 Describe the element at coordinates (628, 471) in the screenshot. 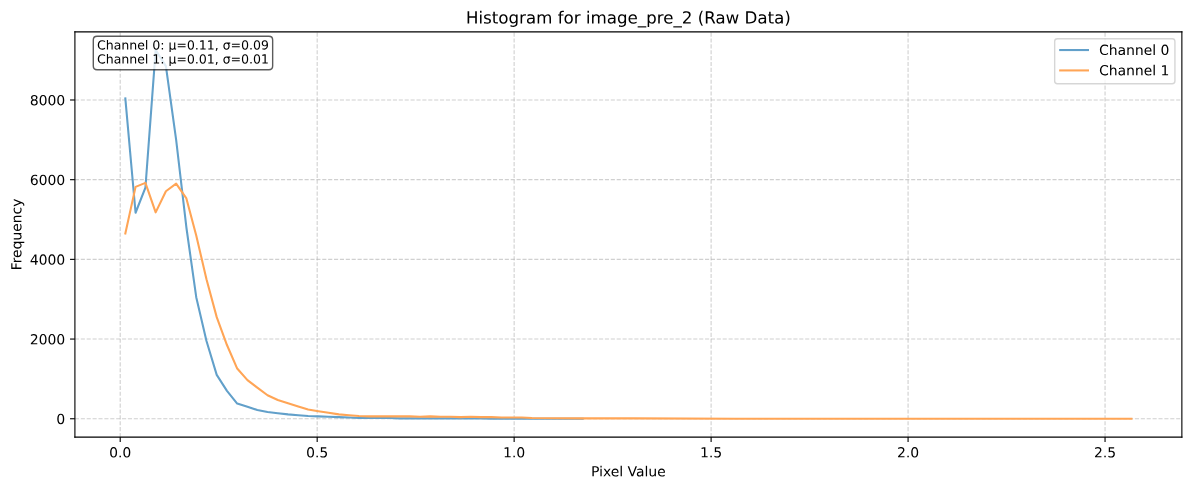

I see `x-axis-title: Pixel Value` at that location.